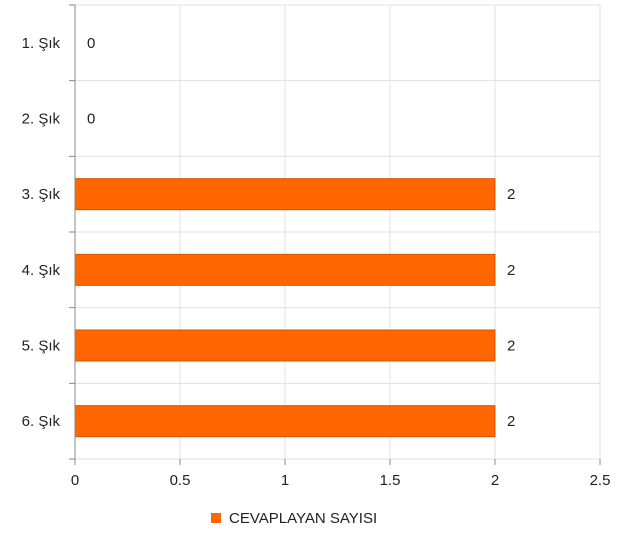 Image resolution: width=618 pixels, height=534 pixels. I want to click on x-tick-label: 0.5, so click(180, 480).